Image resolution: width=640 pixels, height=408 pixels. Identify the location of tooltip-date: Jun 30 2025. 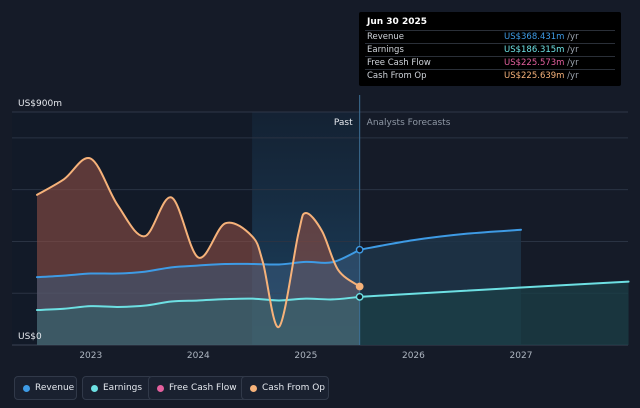
(397, 22).